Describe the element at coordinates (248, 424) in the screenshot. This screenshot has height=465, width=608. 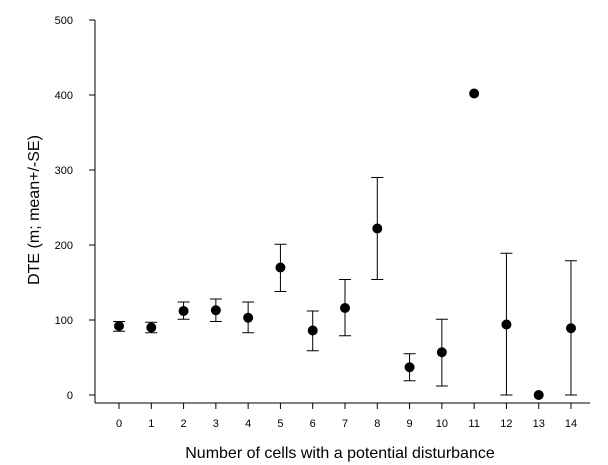
I see `x-tick-label: 4` at that location.